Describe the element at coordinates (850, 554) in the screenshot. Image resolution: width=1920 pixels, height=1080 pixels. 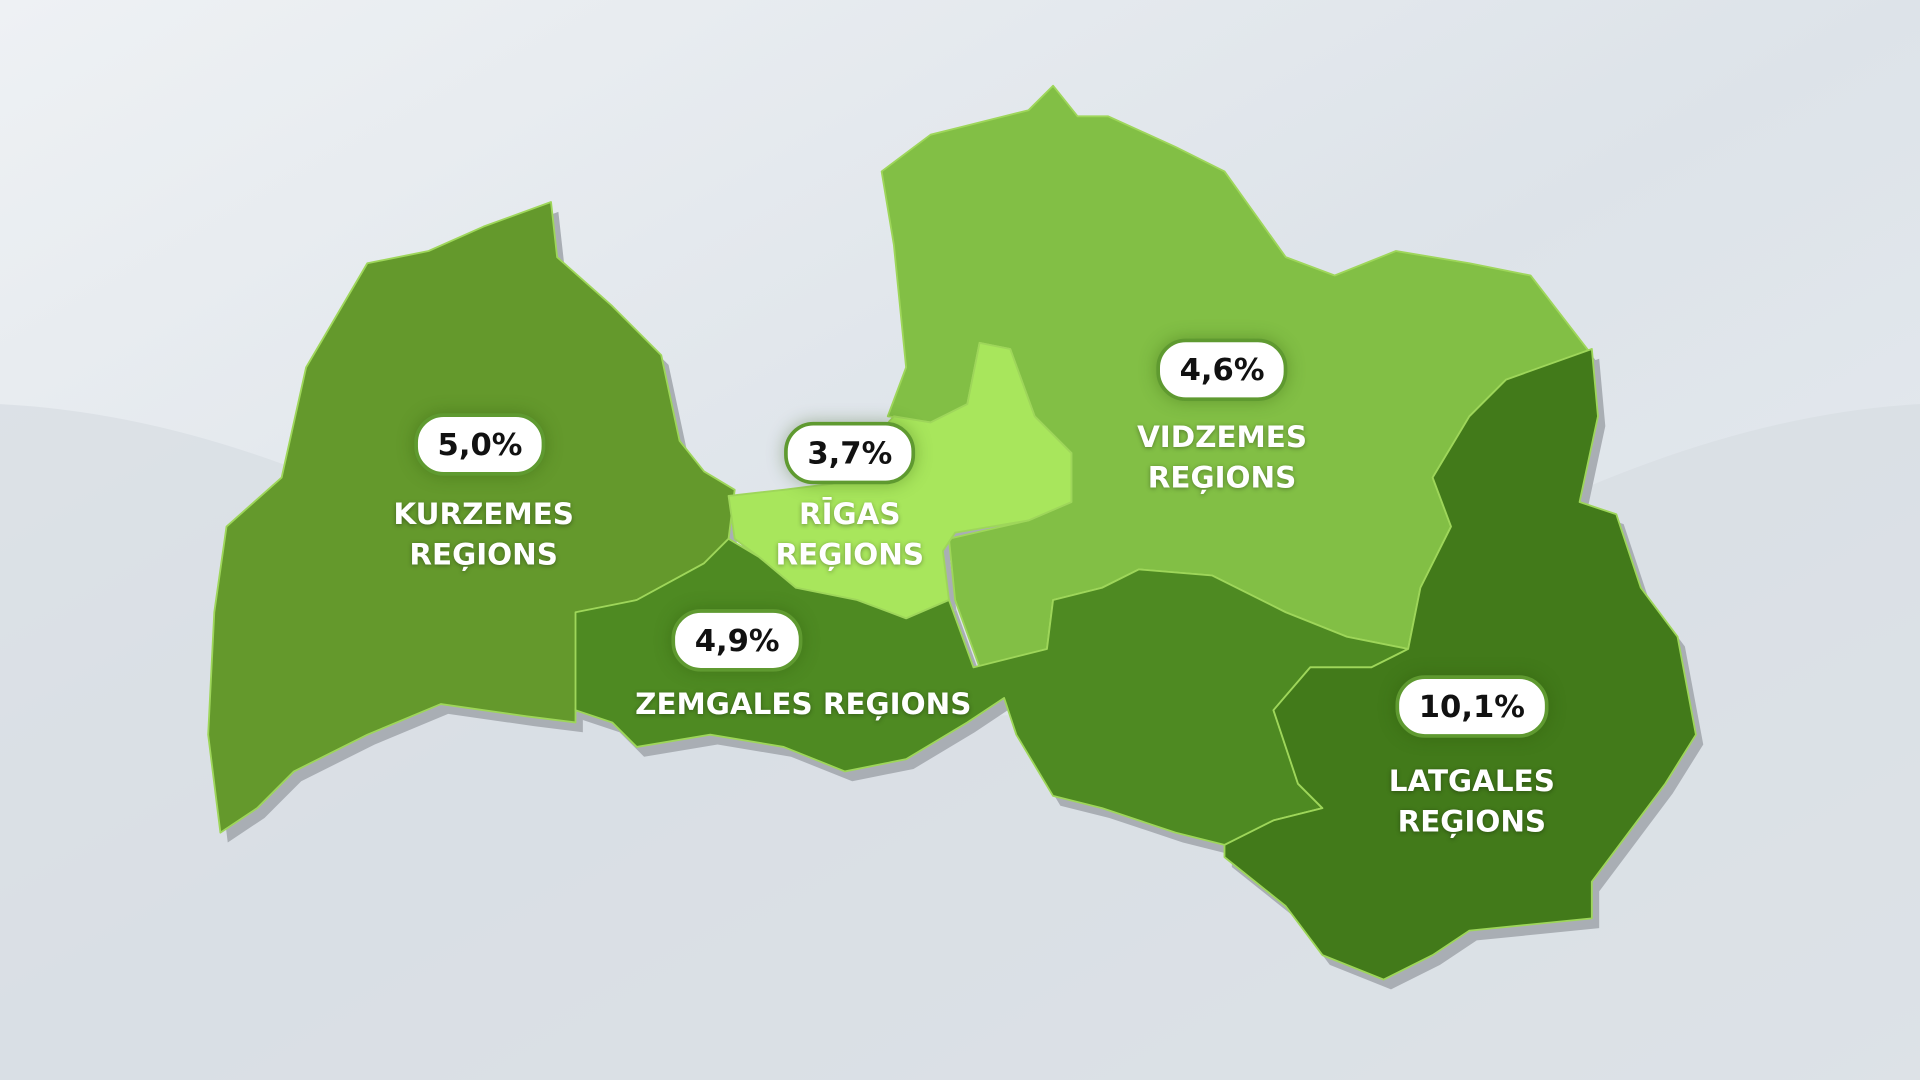
I see `riga-label-line2: REĢIONS` at that location.